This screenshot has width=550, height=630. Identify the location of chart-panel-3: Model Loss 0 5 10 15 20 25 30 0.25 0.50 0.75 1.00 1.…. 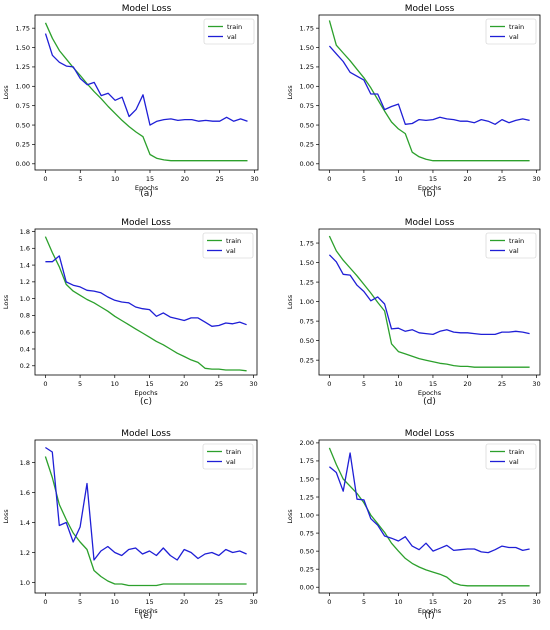
(413, 307).